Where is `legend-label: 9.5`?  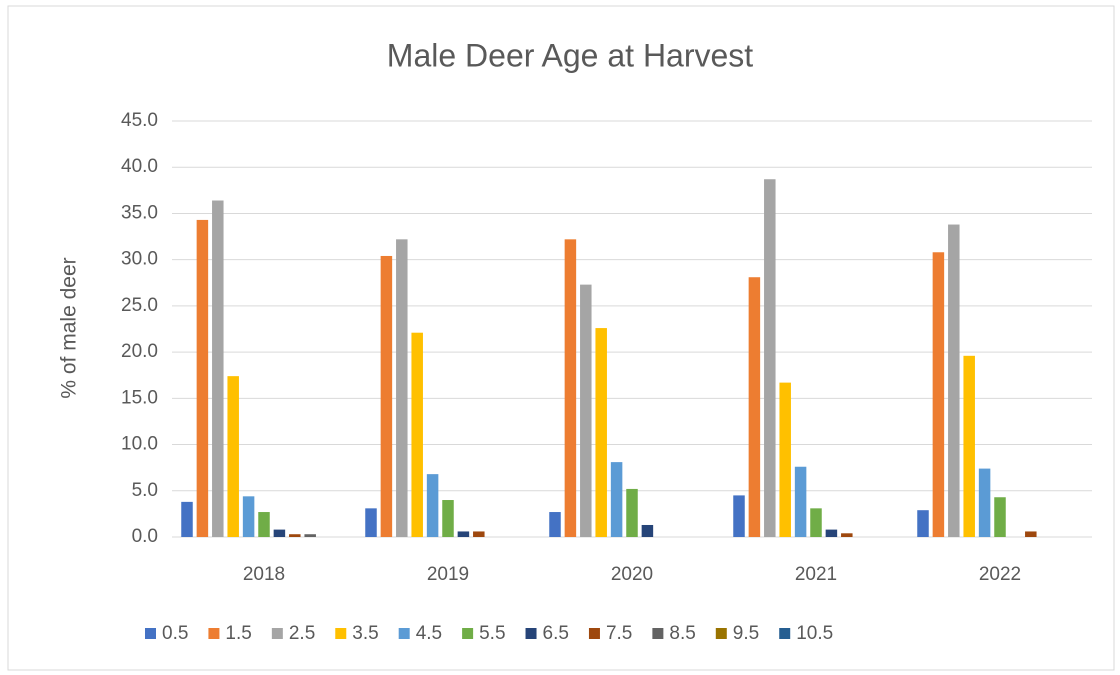 legend-label: 9.5 is located at coordinates (746, 633).